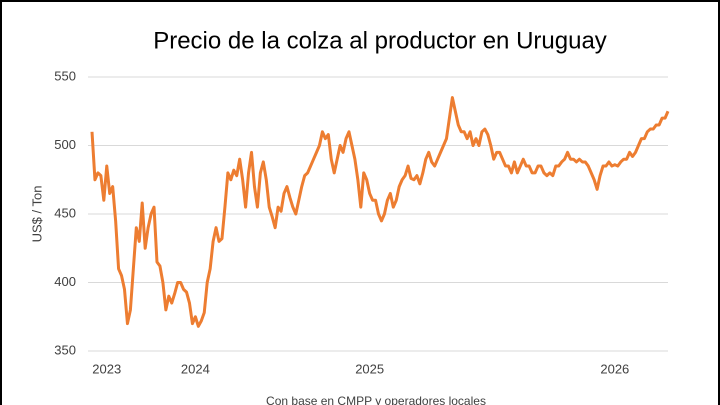  What do you see at coordinates (65, 281) in the screenshot?
I see `y-tick-label: 400` at bounding box center [65, 281].